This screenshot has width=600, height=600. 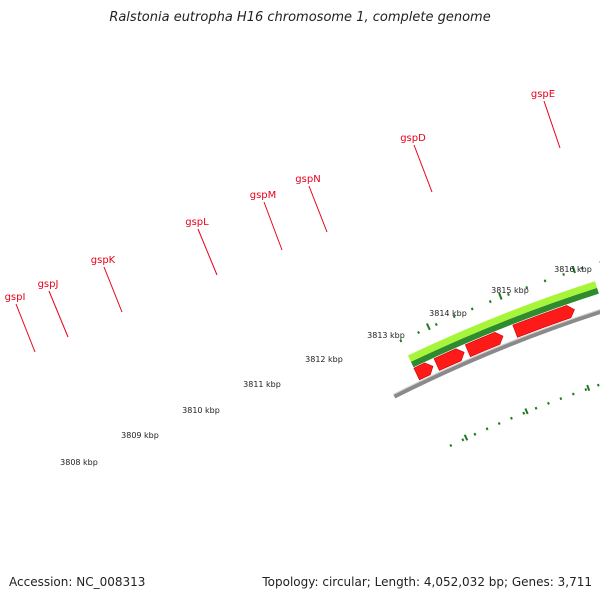 What do you see at coordinates (318, 209) in the screenshot?
I see `leader-line-gspN` at bounding box center [318, 209].